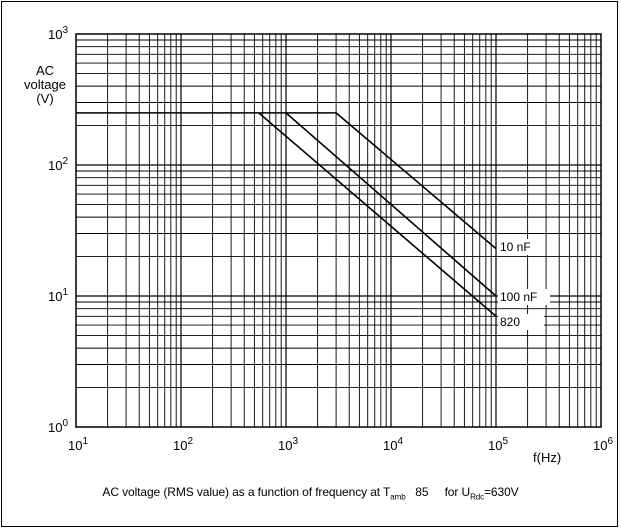  What do you see at coordinates (78, 444) in the screenshot?
I see `x-tick-label: 10¹` at bounding box center [78, 444].